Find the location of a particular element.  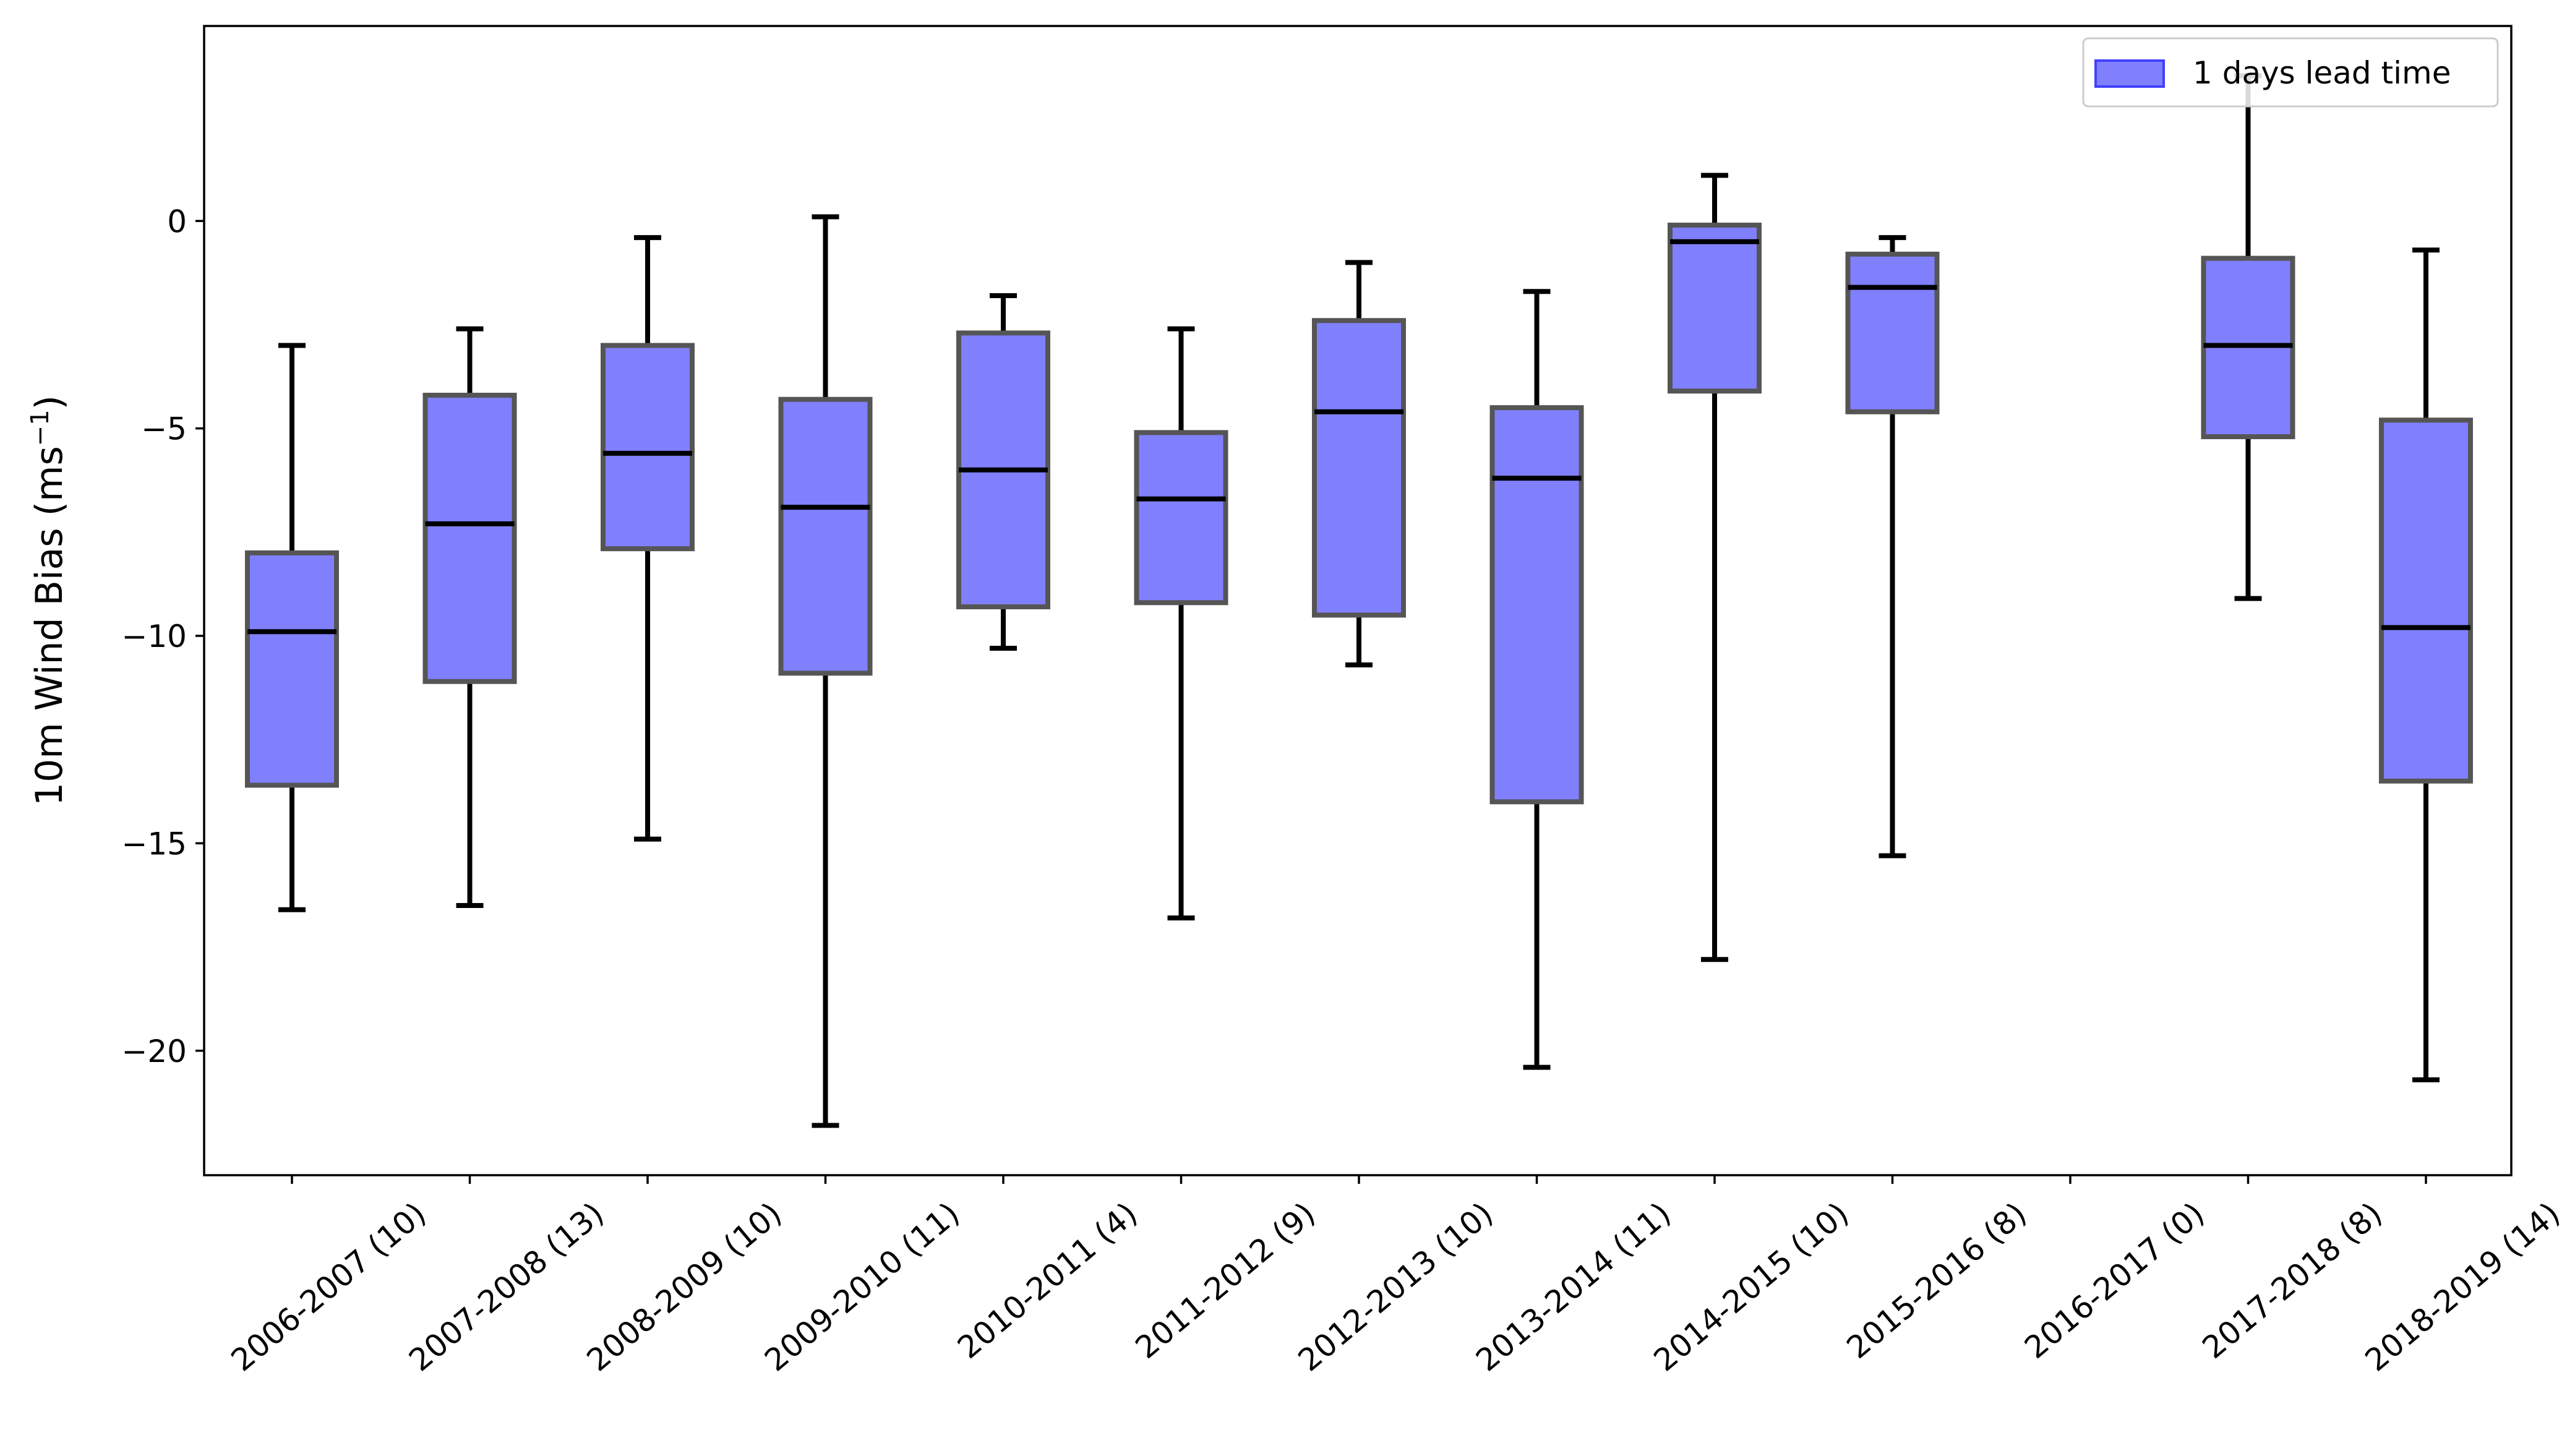

y-tick-label: −15 is located at coordinates (154, 844).